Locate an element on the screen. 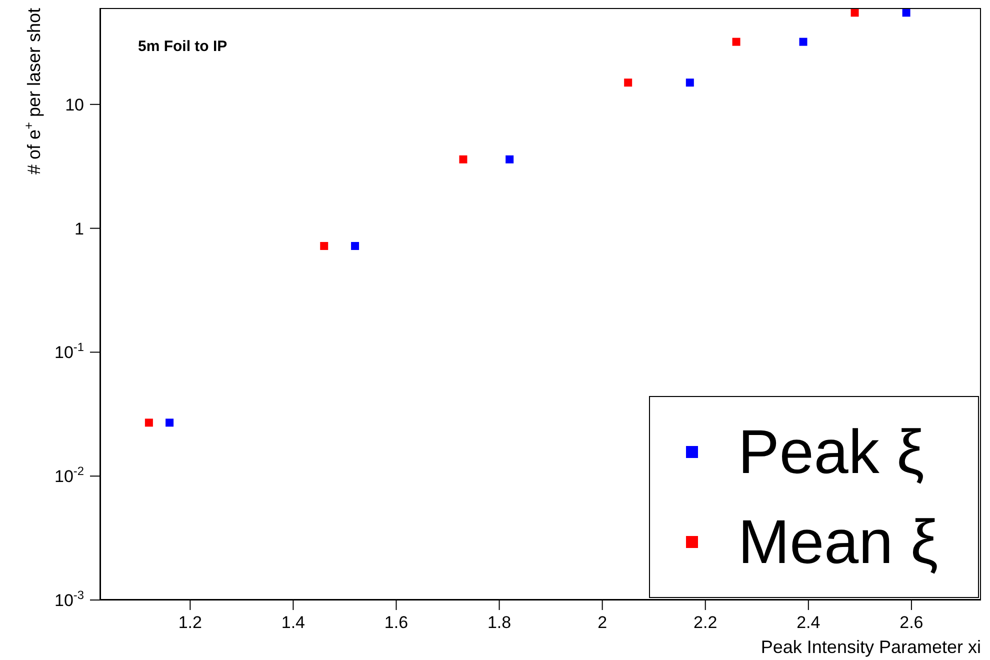  y-tick-label: 10 is located at coordinates (74, 104).